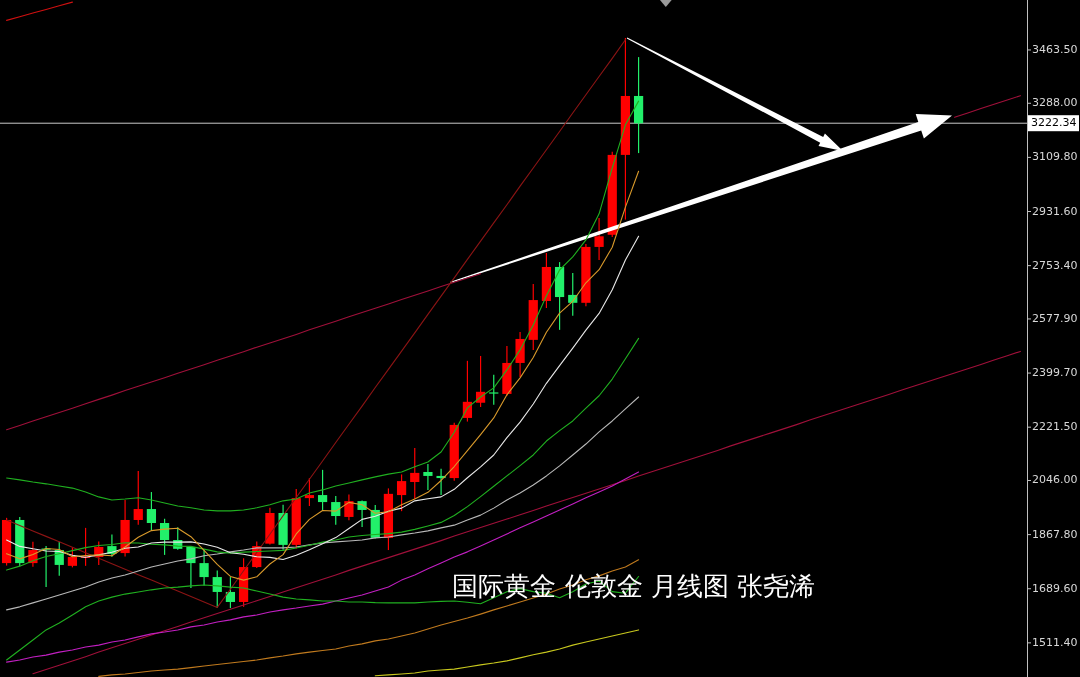  I want to click on y-tick-label: 2399.70, so click(1055, 373).